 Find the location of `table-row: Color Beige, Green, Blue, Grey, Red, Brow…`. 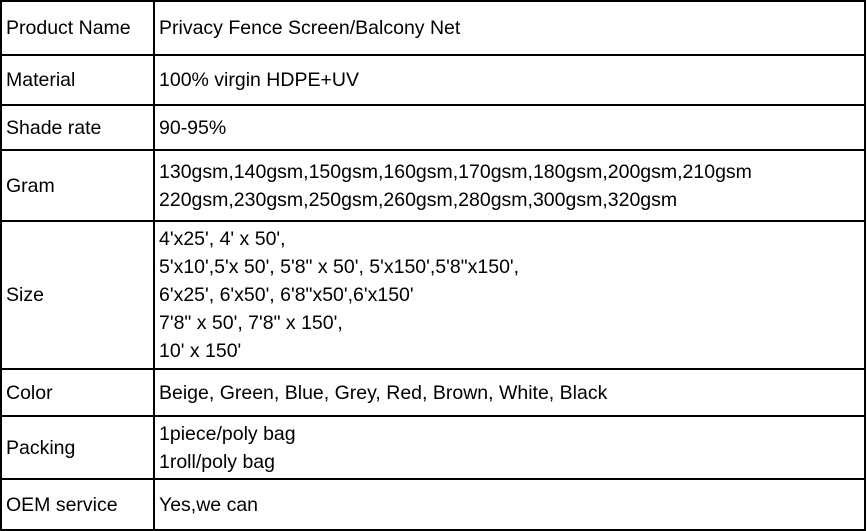

table-row: Color Beige, Green, Blue, Grey, Red, Brow… is located at coordinates (433, 392).